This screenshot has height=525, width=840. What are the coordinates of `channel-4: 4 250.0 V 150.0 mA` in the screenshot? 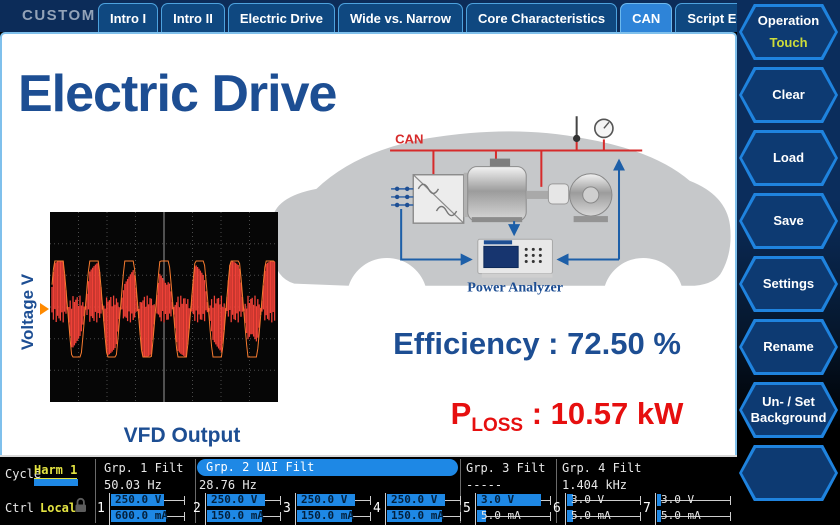 It's located at (418, 509).